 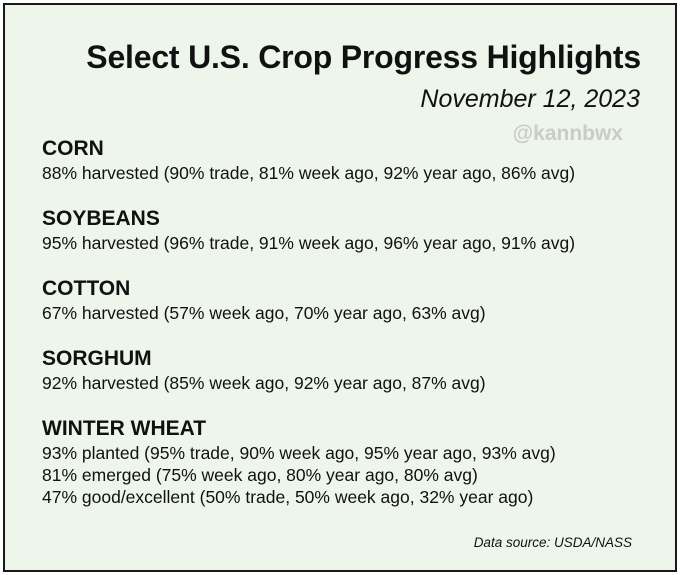 What do you see at coordinates (567, 133) in the screenshot?
I see `author-handle: @kannbwx` at bounding box center [567, 133].